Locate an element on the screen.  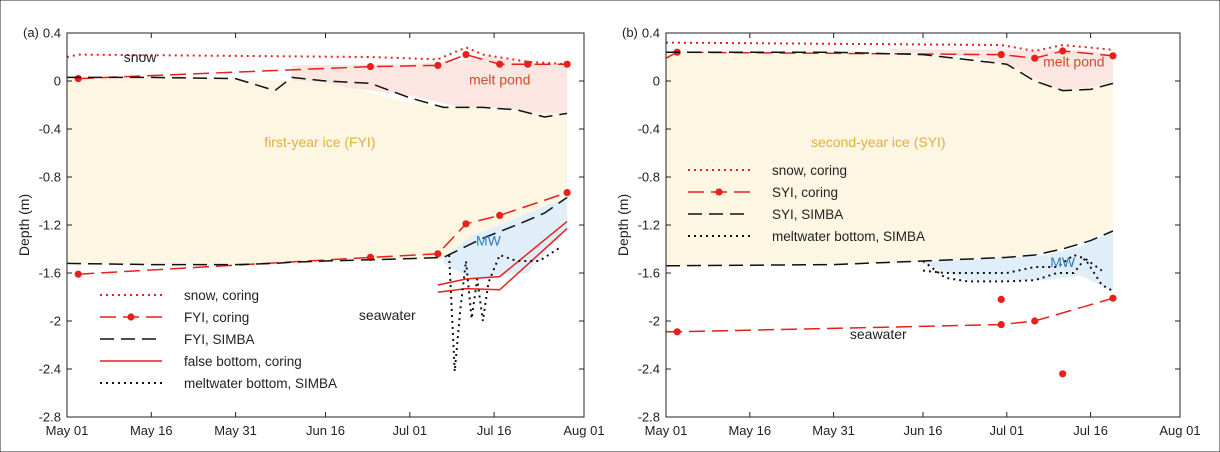
region-label: snow is located at coordinates (141, 57).